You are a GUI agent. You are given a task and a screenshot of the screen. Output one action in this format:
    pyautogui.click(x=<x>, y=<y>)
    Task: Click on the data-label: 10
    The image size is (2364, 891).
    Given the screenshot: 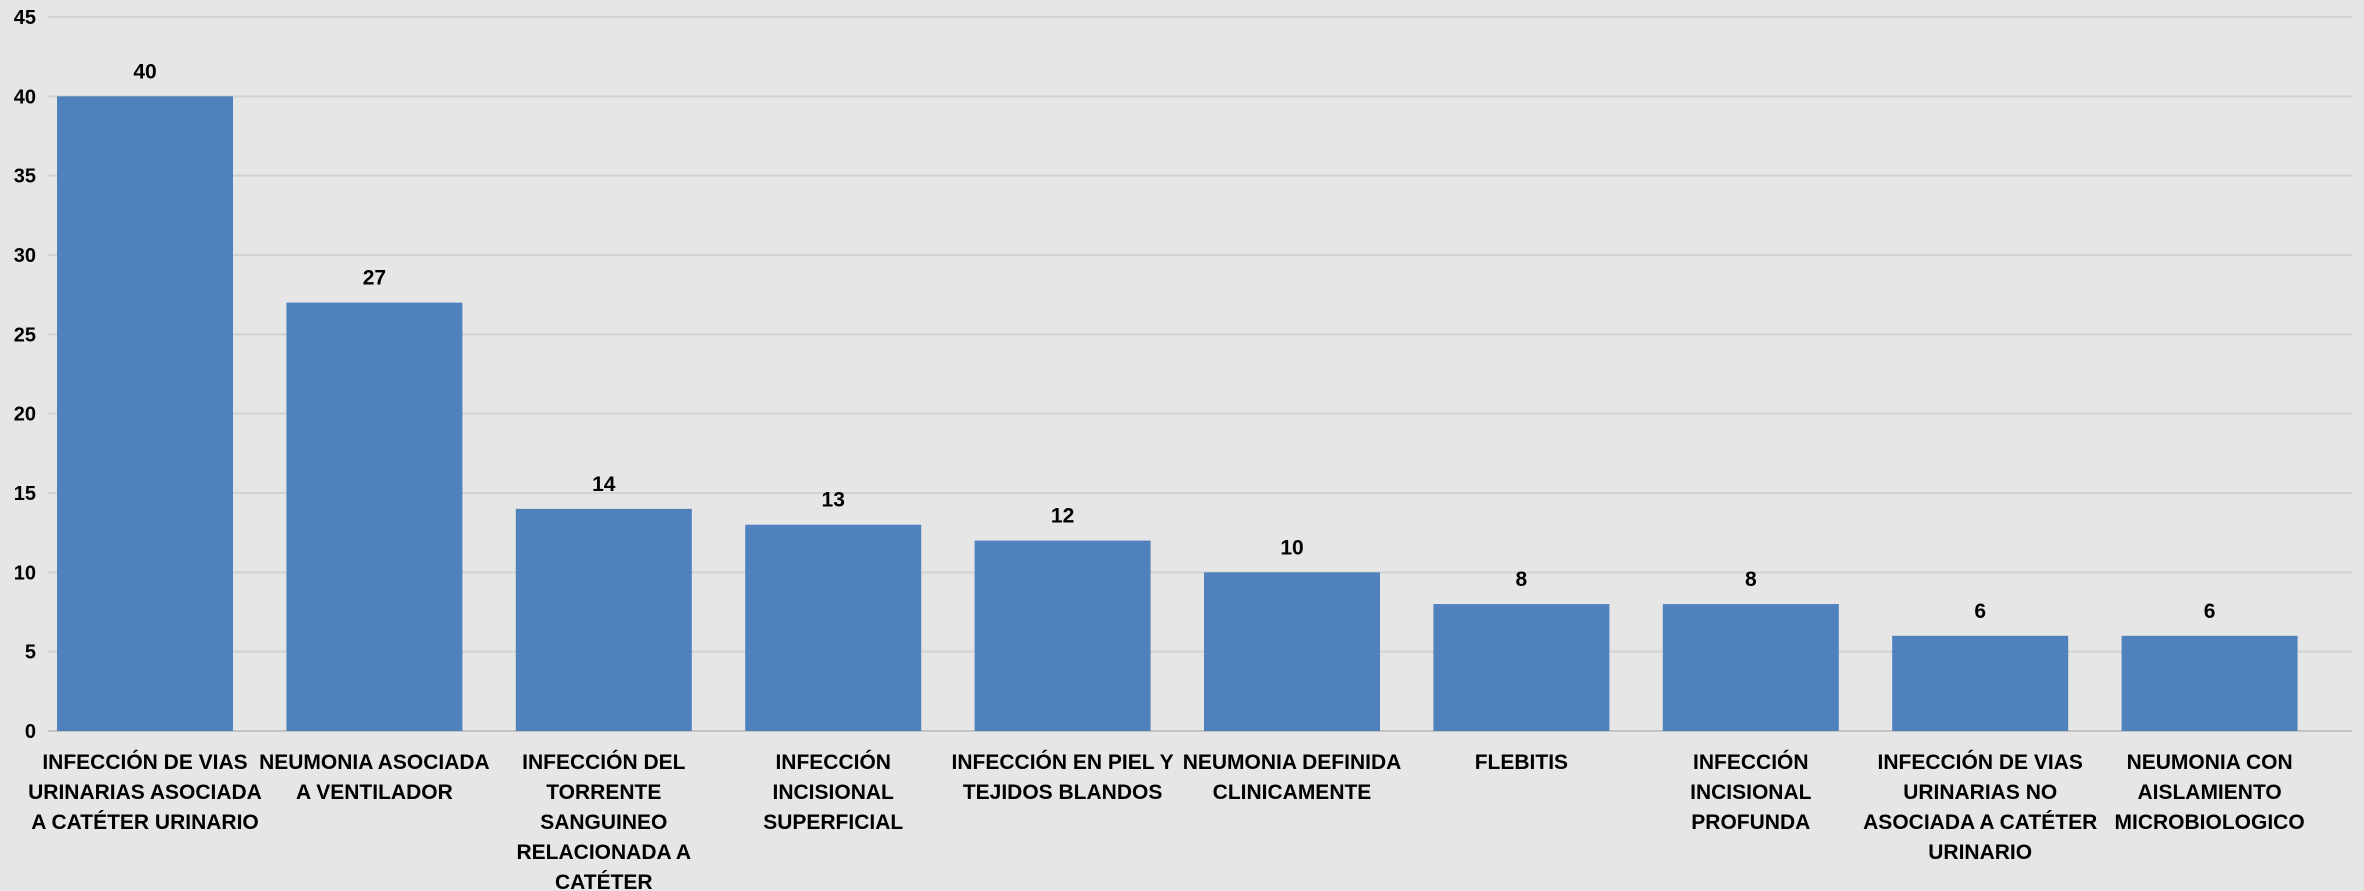 What is the action you would take?
    pyautogui.click(x=1291, y=547)
    